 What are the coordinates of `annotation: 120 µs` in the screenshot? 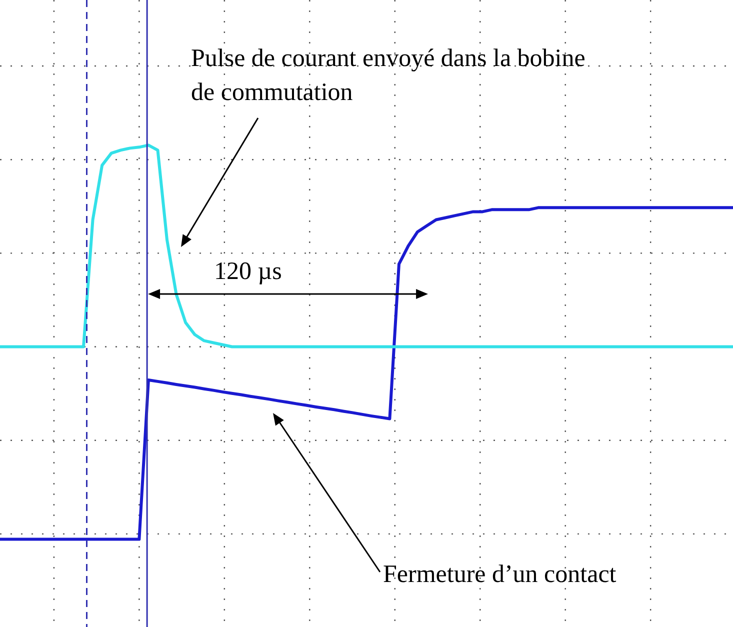 It's located at (248, 272).